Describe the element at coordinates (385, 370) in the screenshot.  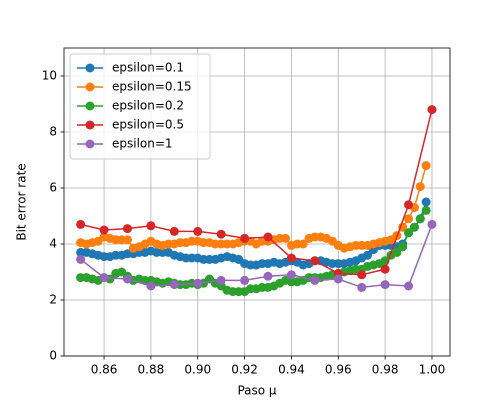
I see `x-tick-label: 0.98` at that location.